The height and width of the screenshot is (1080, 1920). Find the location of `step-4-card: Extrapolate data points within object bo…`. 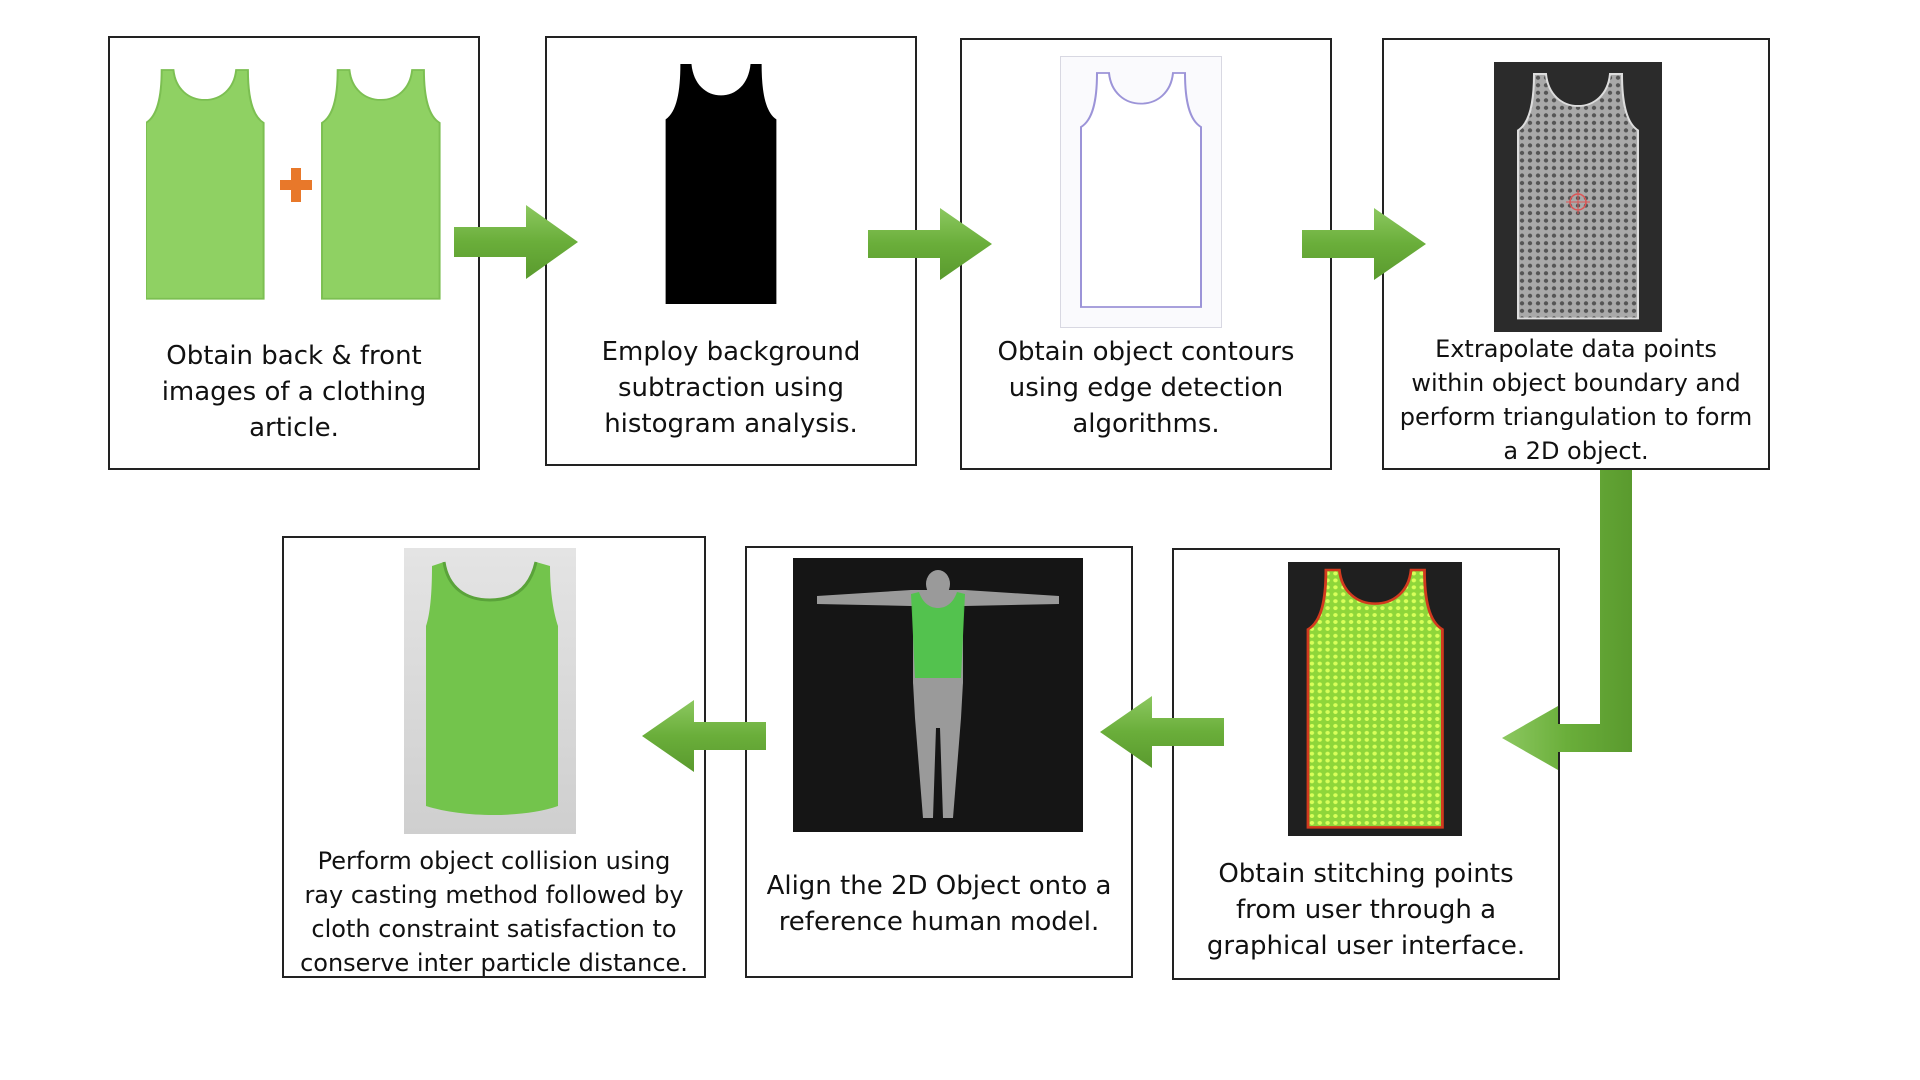

step-4-card: Extrapolate data points within object bo… is located at coordinates (1576, 254).